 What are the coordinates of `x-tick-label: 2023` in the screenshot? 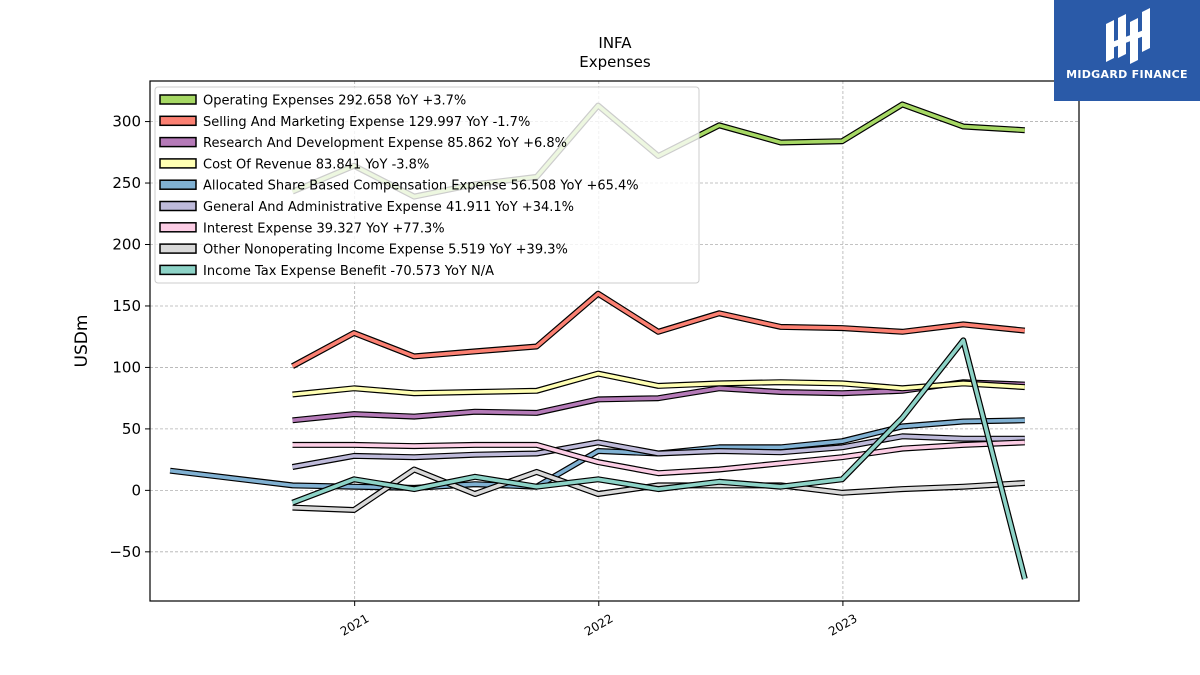 It's located at (842, 624).